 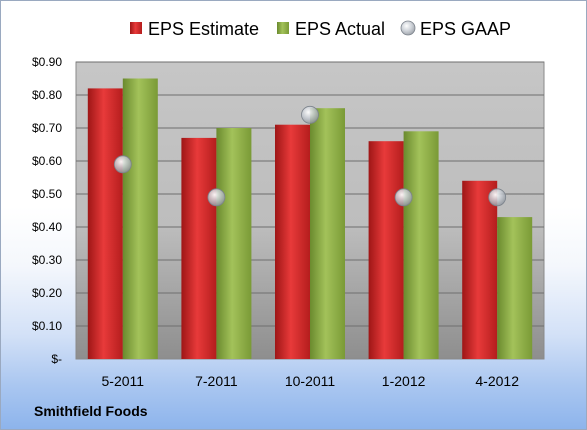 What do you see at coordinates (47, 95) in the screenshot?
I see `y-tick-label: $0.80` at bounding box center [47, 95].